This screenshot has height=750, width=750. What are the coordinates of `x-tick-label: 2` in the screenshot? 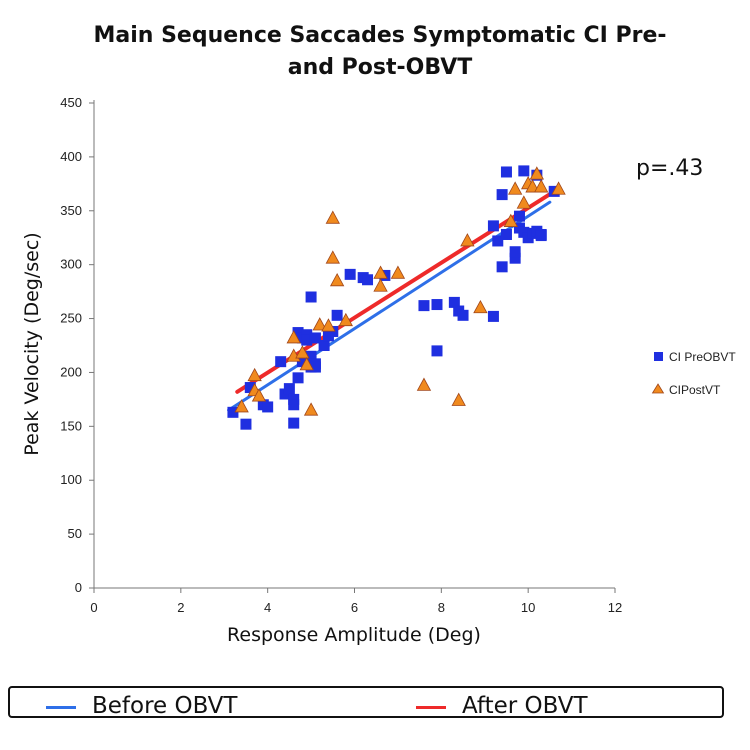 It's located at (180, 607).